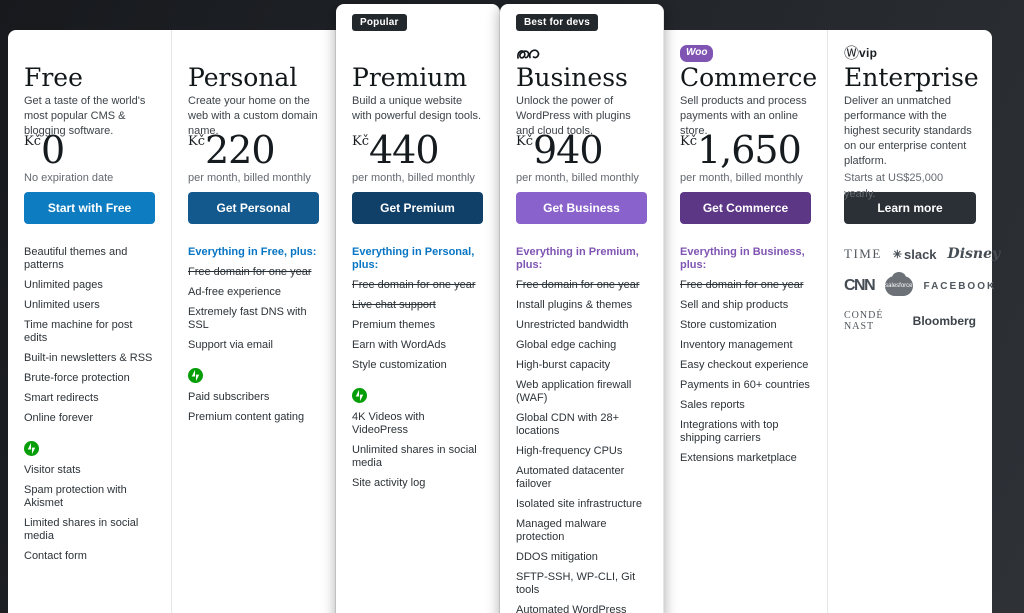 The height and width of the screenshot is (613, 1024). Describe the element at coordinates (413, 258) in the screenshot. I see `plan-intro: Everything in Personal, plus:` at that location.